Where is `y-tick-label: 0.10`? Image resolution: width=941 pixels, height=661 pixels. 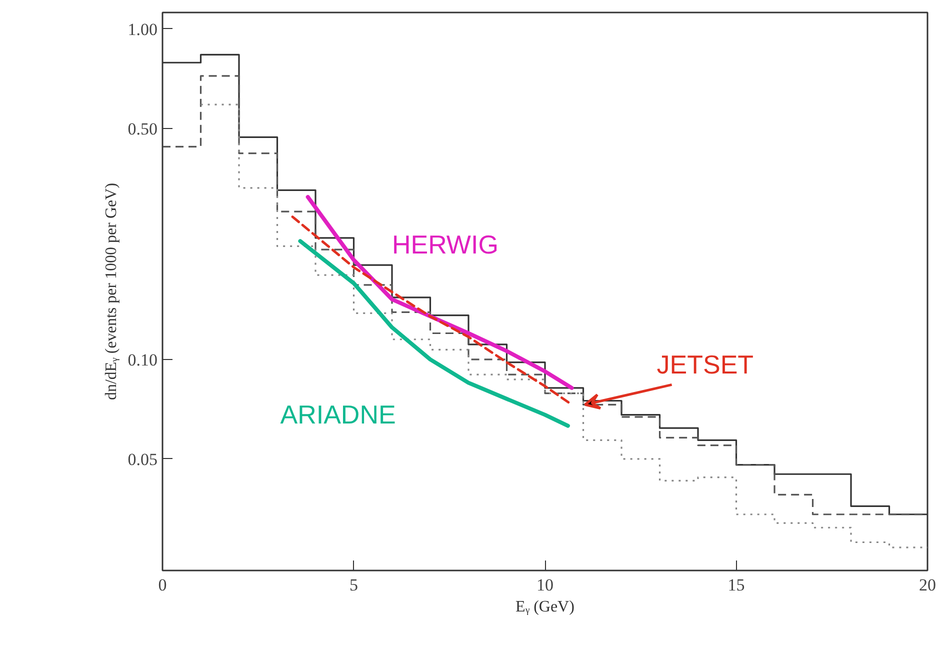 y-tick-label: 0.10 is located at coordinates (143, 360).